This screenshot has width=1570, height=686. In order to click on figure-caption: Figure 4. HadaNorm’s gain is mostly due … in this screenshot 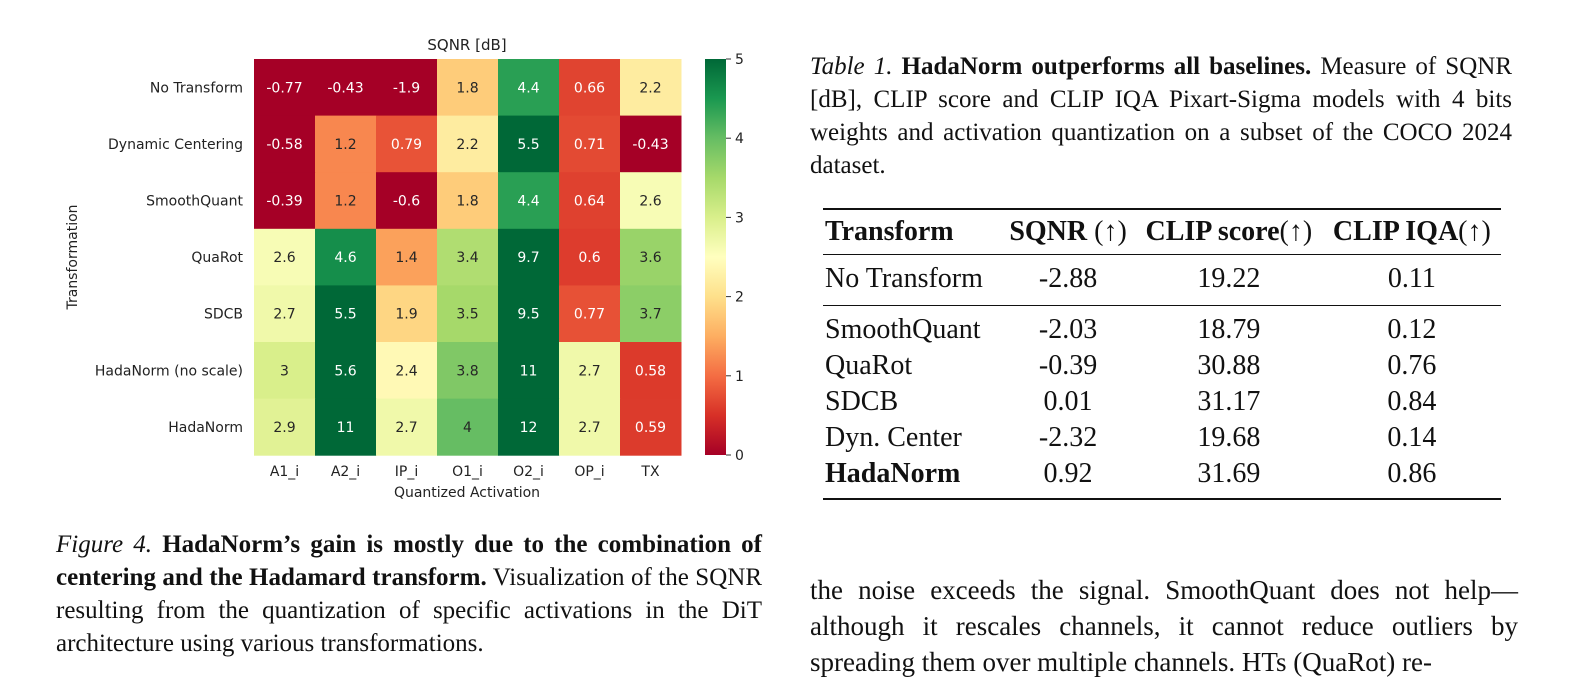, I will do `click(409, 594)`.